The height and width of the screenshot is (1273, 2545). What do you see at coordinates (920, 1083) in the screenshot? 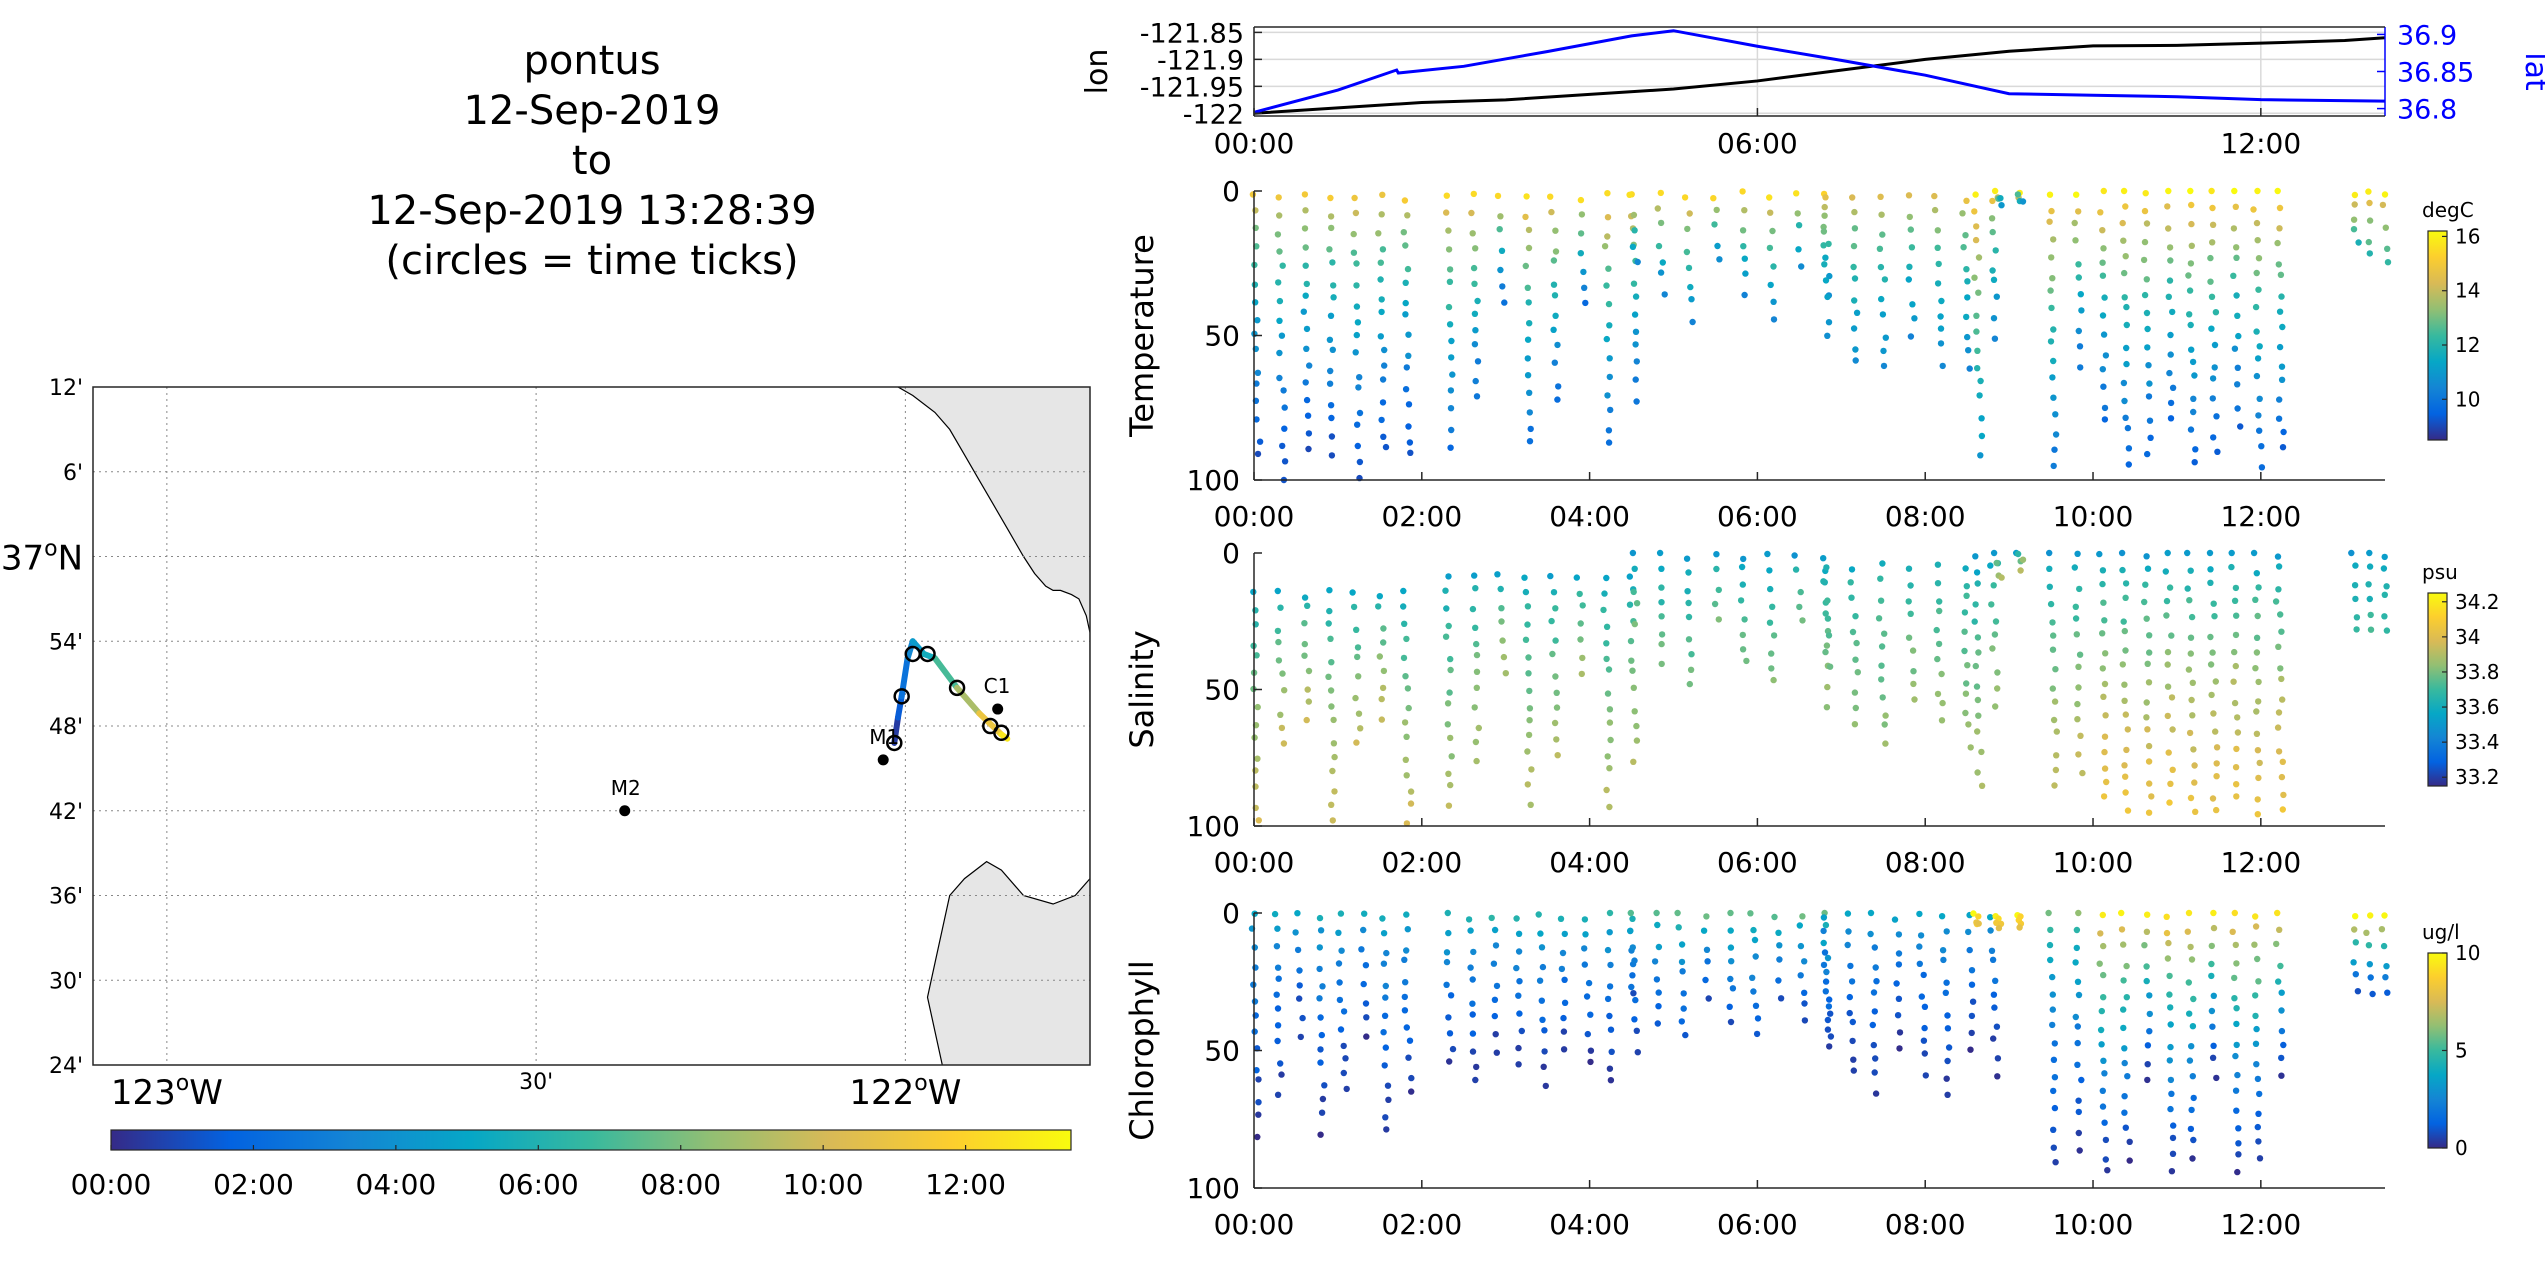
I see `degree-sup: o` at bounding box center [920, 1083].